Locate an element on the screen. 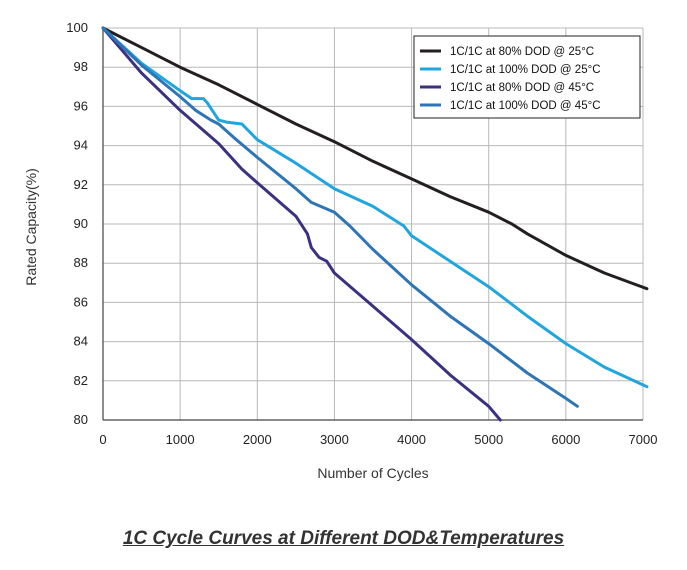  y-axis-title: Rated Capacity(%) is located at coordinates (31, 227).